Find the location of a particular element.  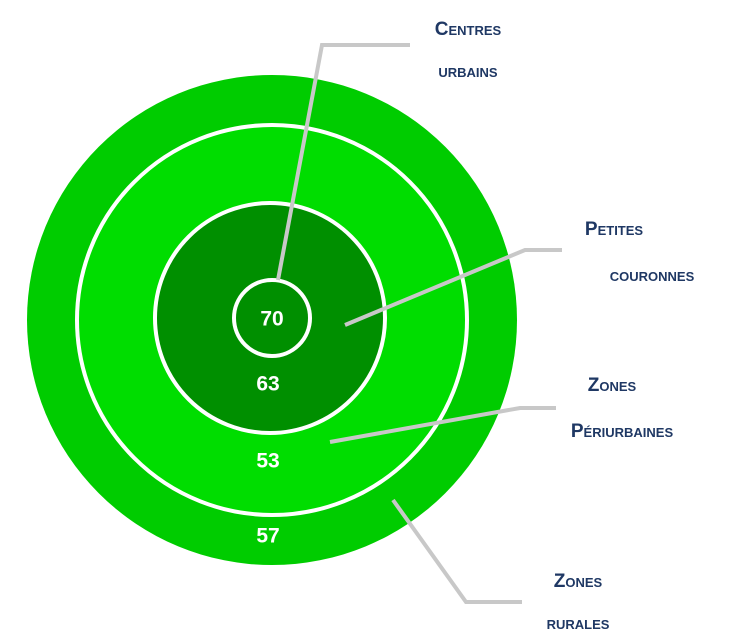

label: rurales is located at coordinates (578, 623).